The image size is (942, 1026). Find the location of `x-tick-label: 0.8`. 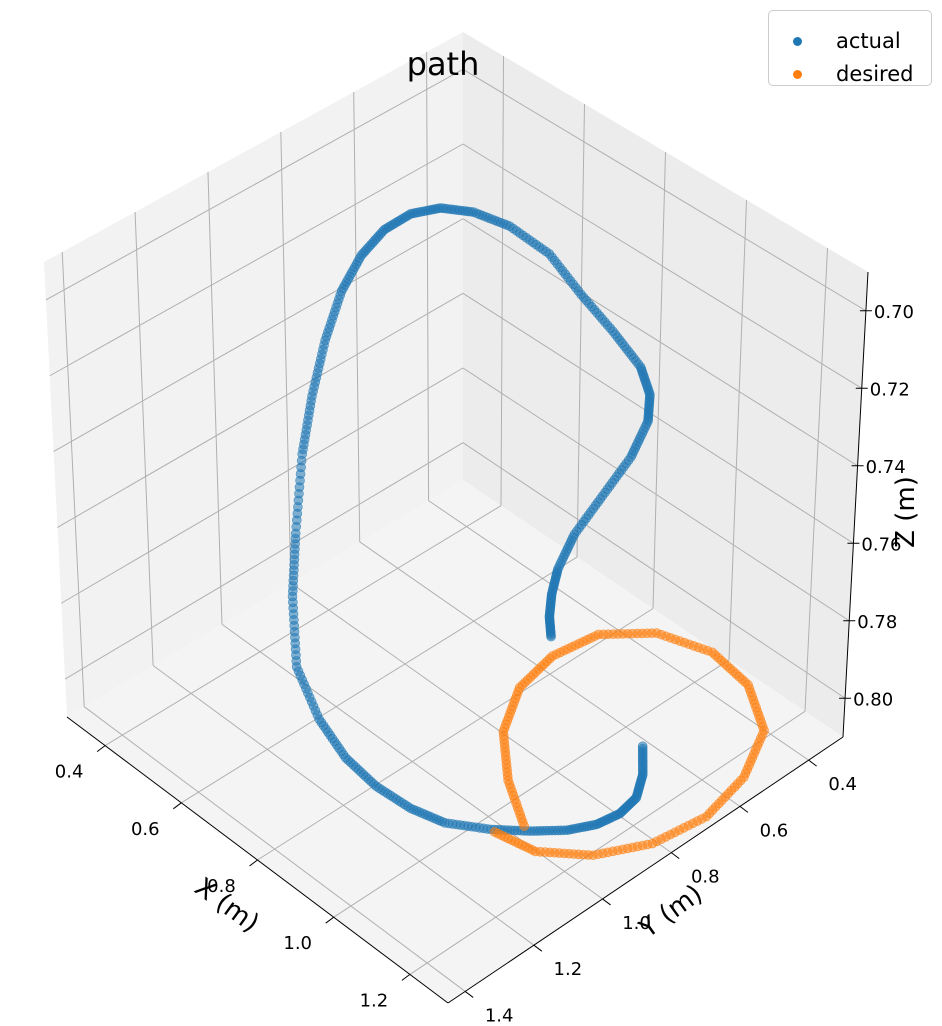

x-tick-label: 0.8 is located at coordinates (221, 886).